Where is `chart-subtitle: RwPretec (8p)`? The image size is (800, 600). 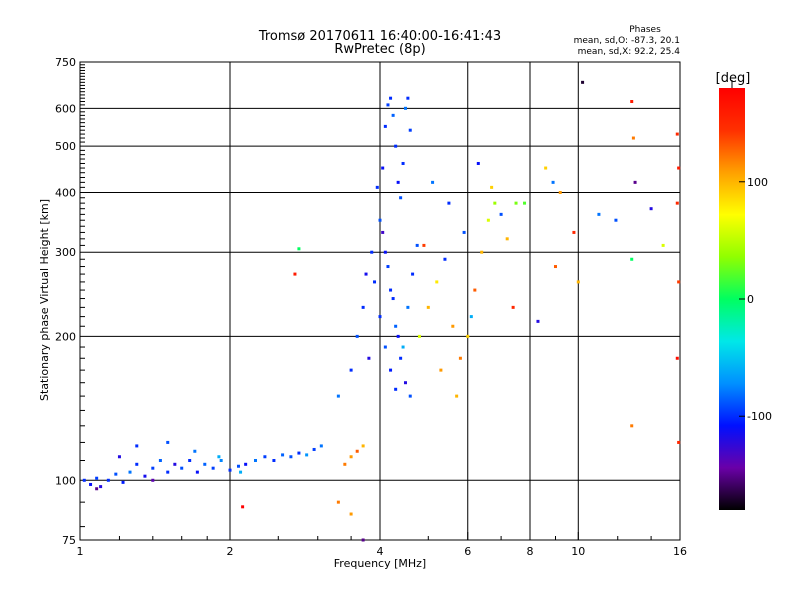 chart-subtitle: RwPretec (8p) is located at coordinates (379, 49).